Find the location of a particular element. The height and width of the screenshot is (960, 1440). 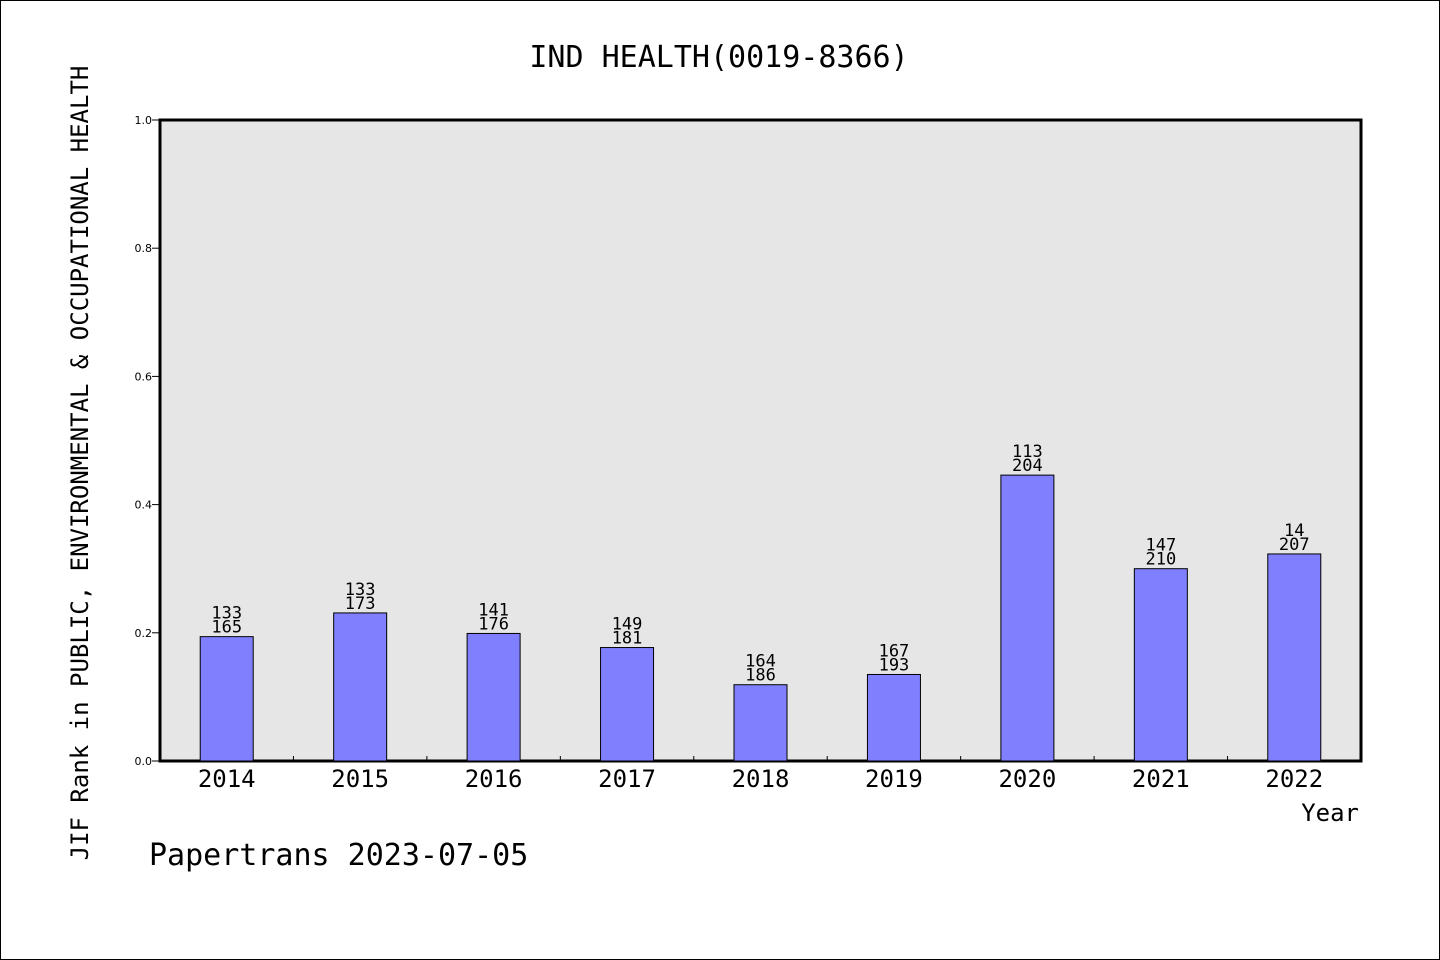

y-tick-label: 0.2 is located at coordinates (144, 633).